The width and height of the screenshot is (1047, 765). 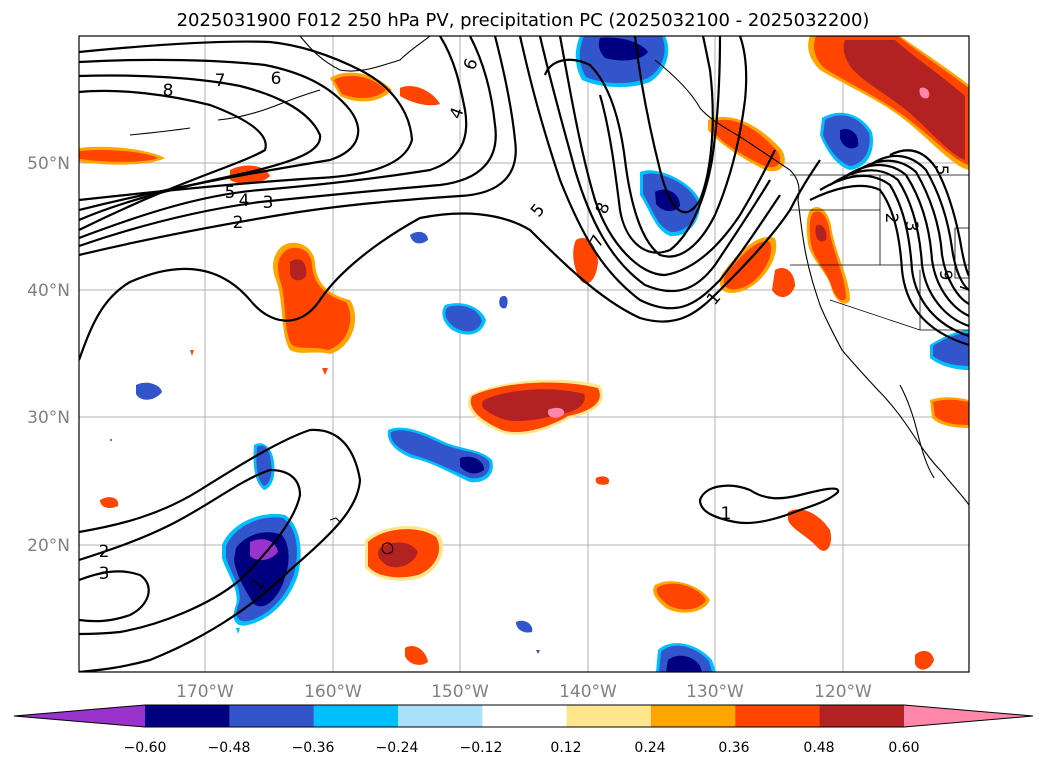 What do you see at coordinates (843, 692) in the screenshot?
I see `lon-label: 120°W` at bounding box center [843, 692].